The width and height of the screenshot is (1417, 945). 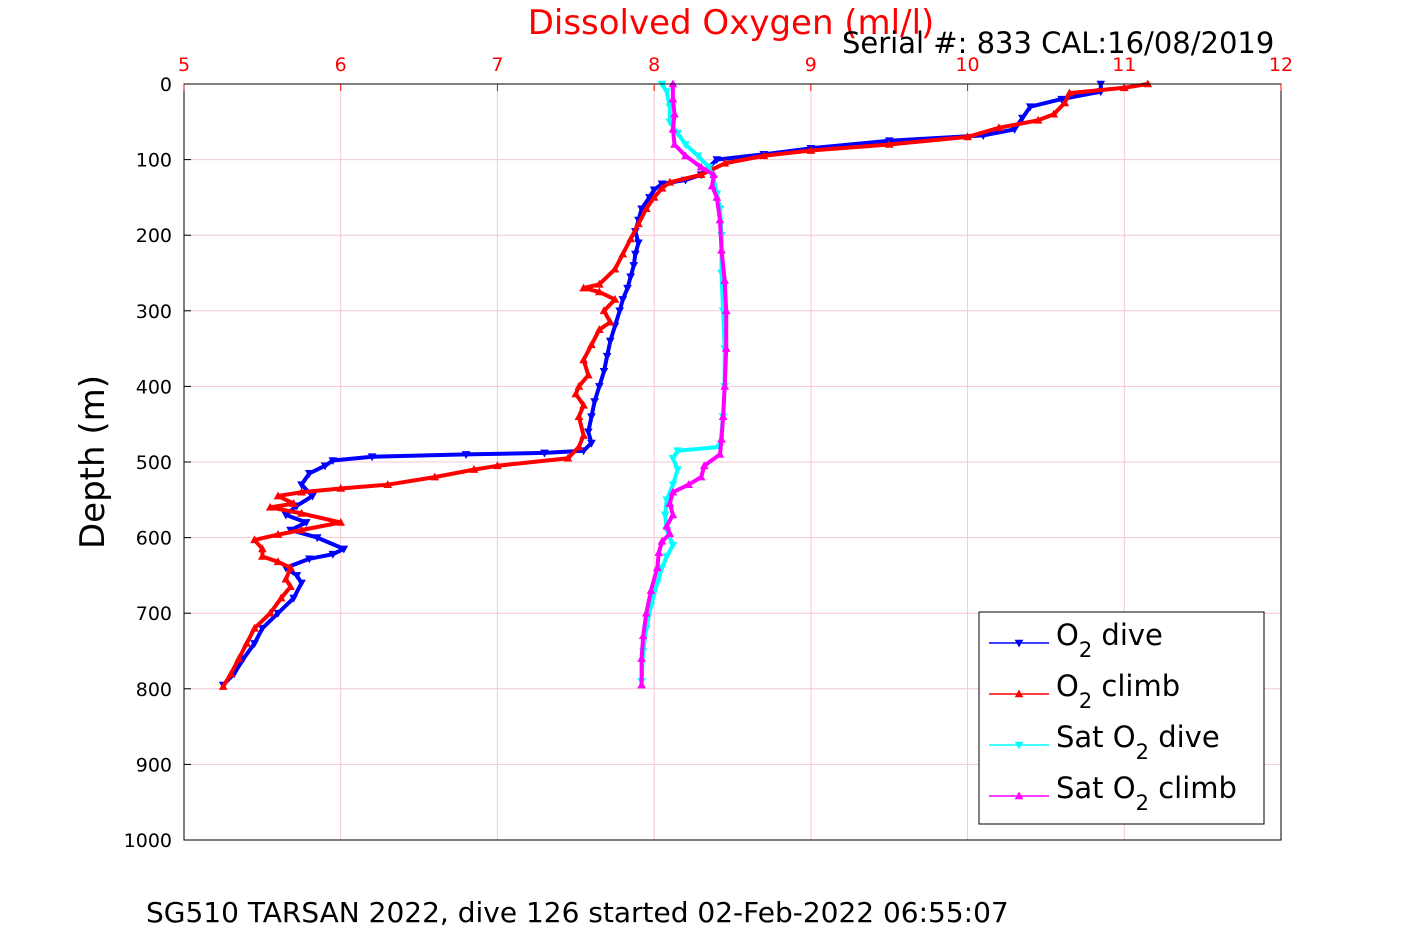 I want to click on legend-text-rest: climb, so click(x=1193, y=788).